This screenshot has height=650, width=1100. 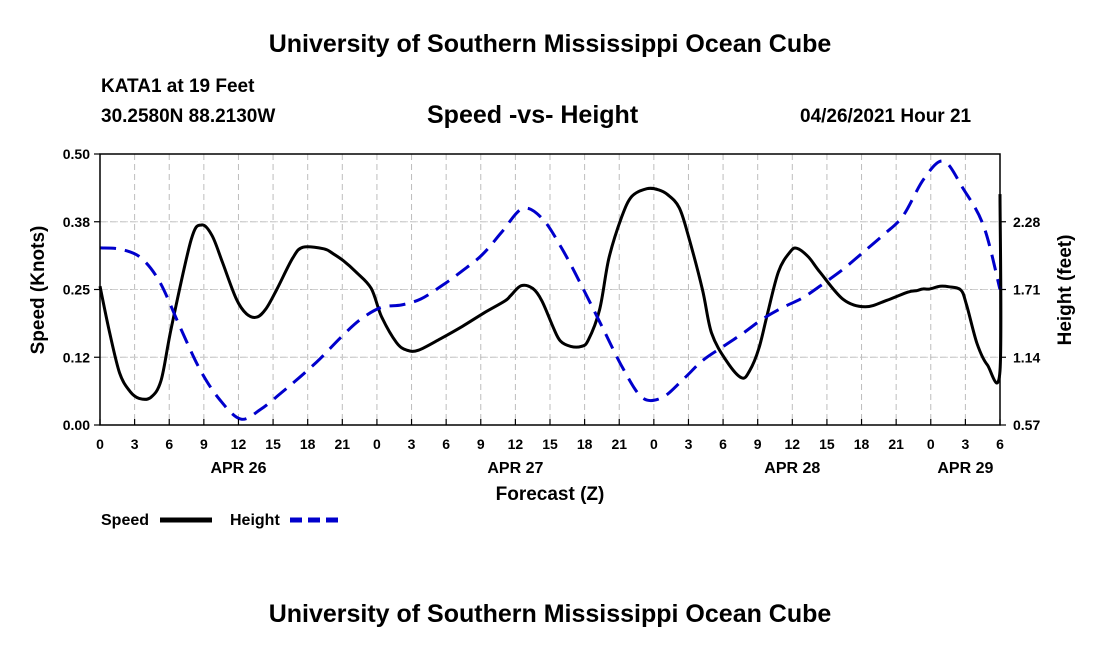 What do you see at coordinates (792, 468) in the screenshot?
I see `day-label: APR 28` at bounding box center [792, 468].